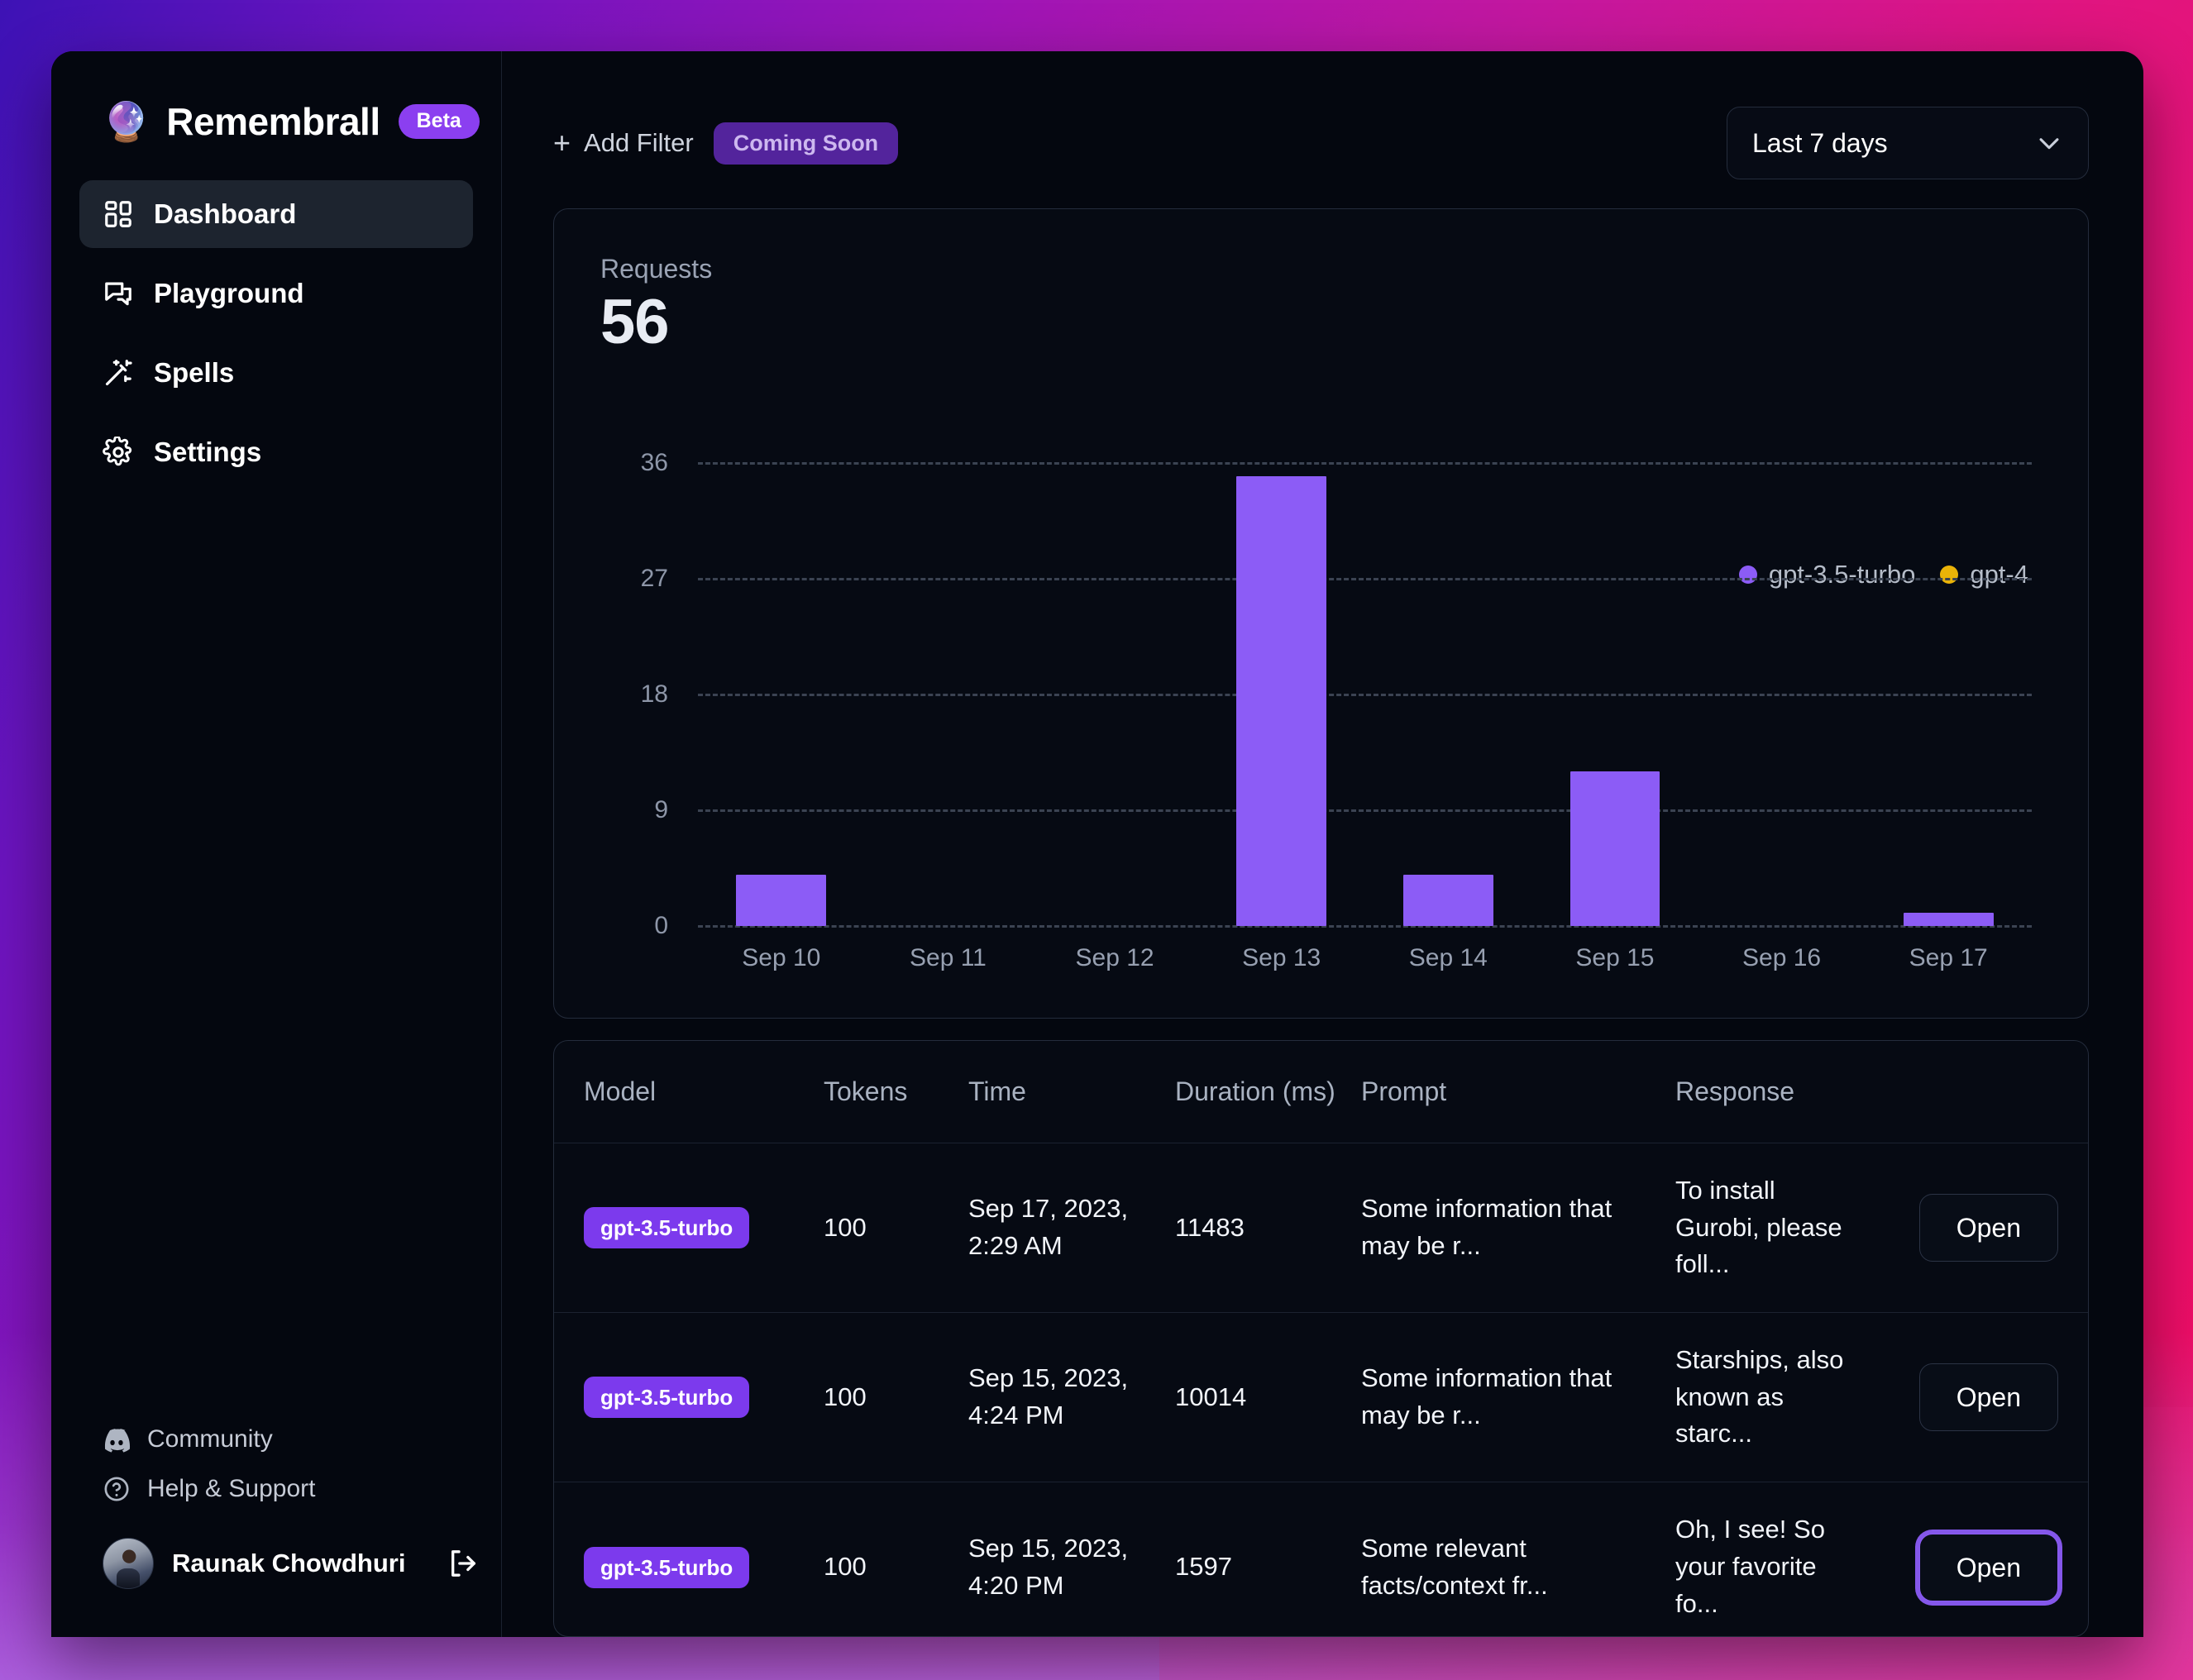 The height and width of the screenshot is (1680, 2193). I want to click on cell-time: Sep 15, 2023, 4:24 PM, so click(1048, 1396).